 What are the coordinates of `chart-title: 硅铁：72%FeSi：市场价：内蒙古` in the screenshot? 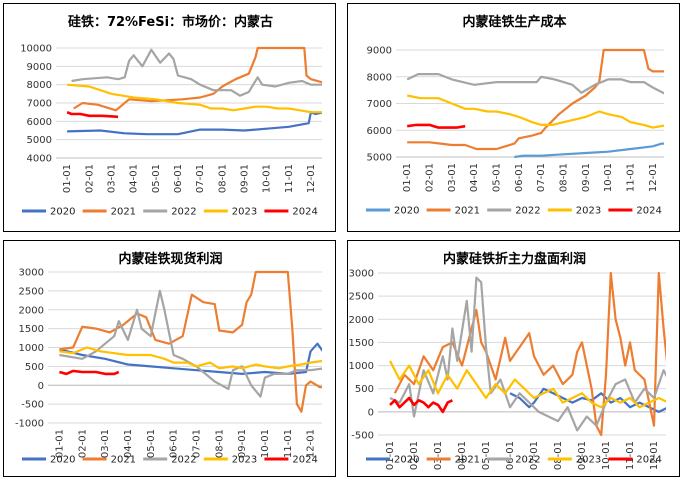 It's located at (170, 22).